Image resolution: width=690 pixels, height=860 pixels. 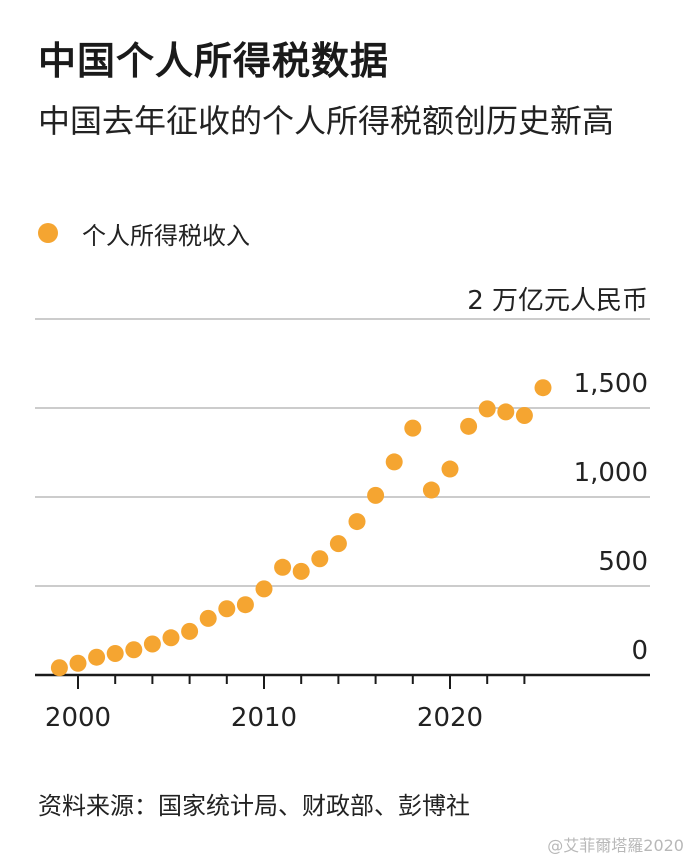 I want to click on watermark: @艾菲爾塔羅2020, so click(x=615, y=845).